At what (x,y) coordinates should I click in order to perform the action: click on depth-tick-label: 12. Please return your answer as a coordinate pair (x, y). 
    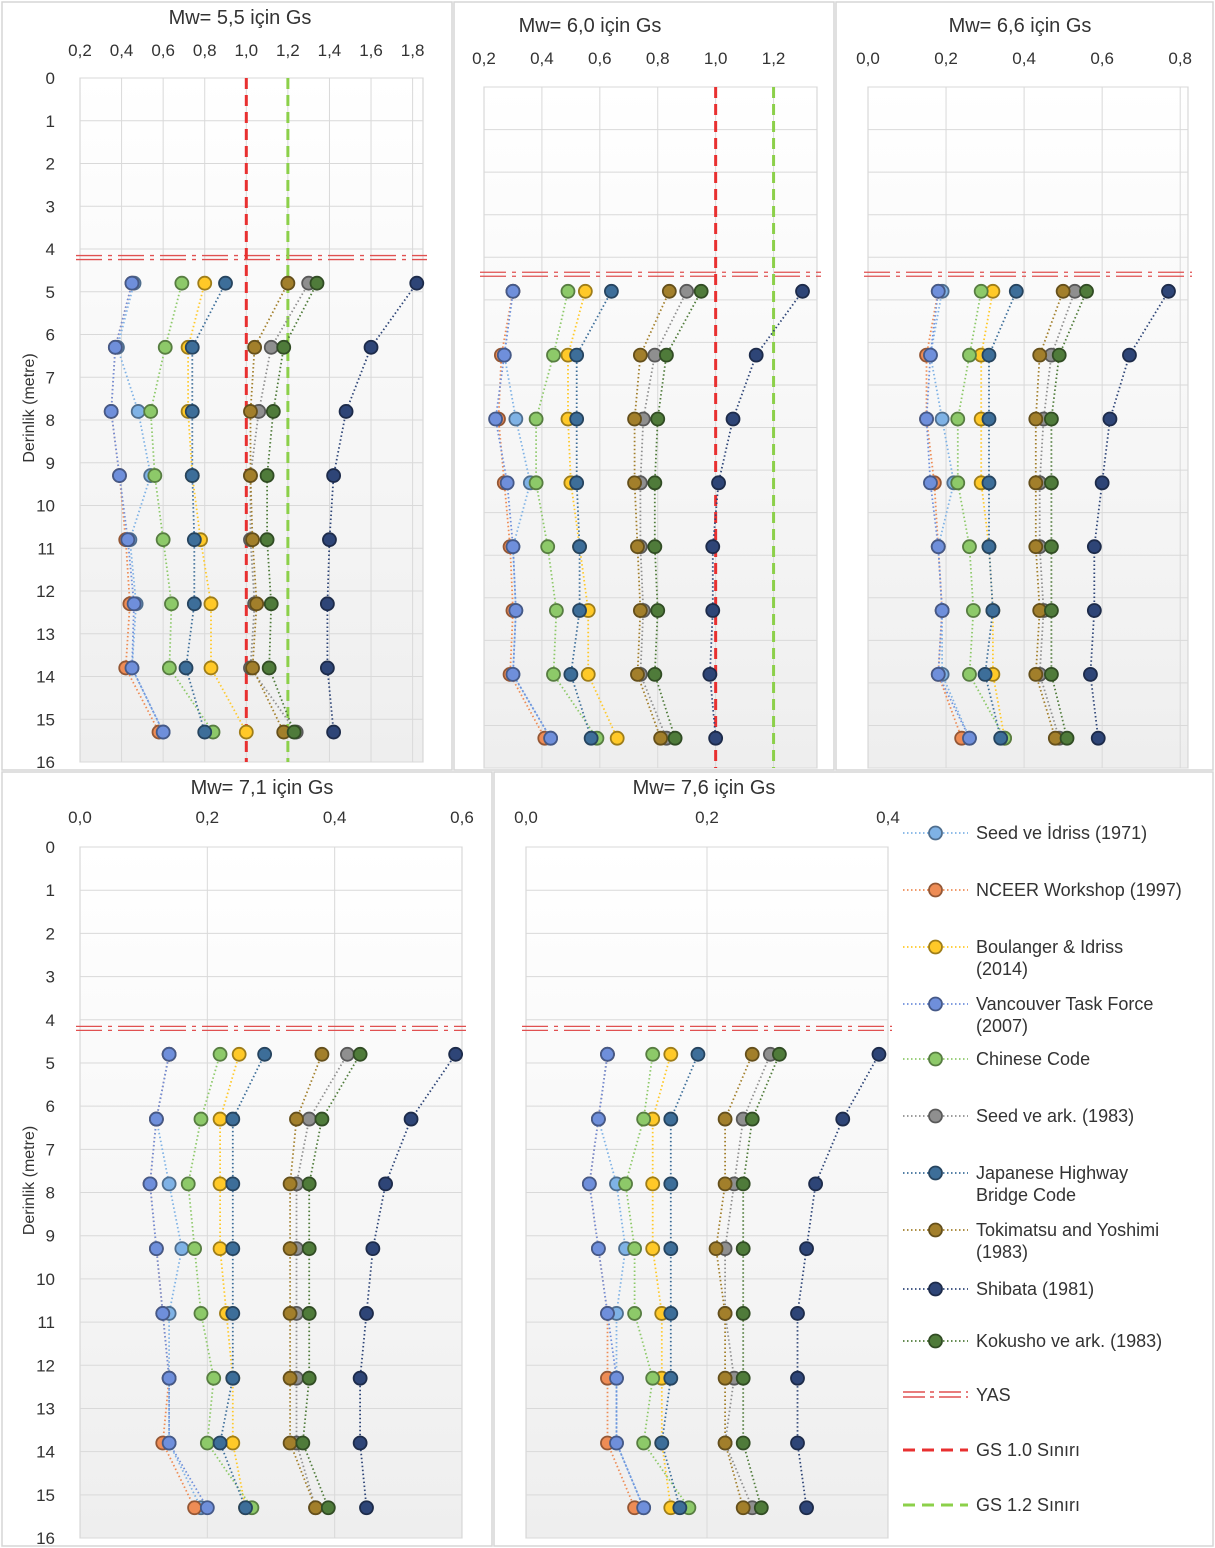
    Looking at the image, I should click on (45, 591).